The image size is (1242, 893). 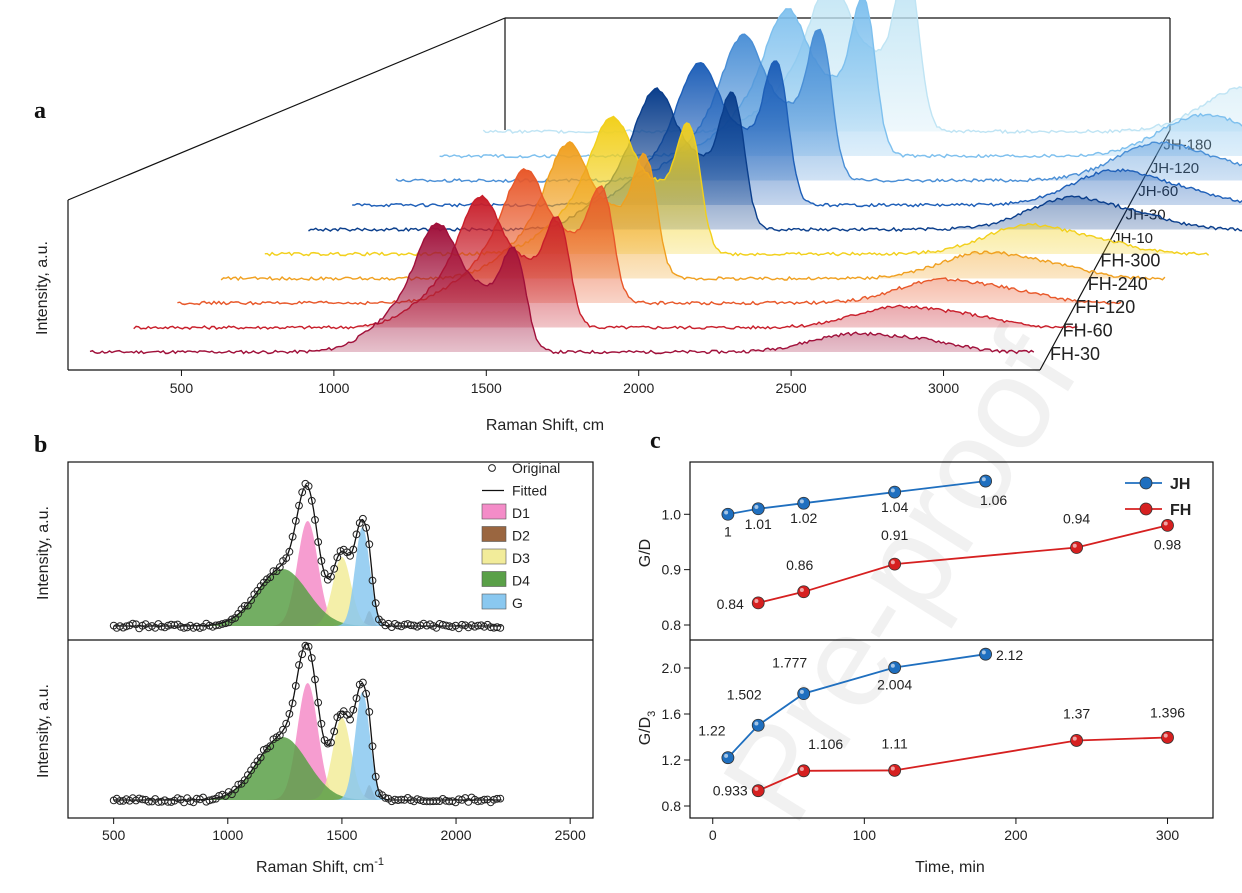 What do you see at coordinates (545, 425) in the screenshot?
I see `x-axis-label: Raman Shift, cm` at bounding box center [545, 425].